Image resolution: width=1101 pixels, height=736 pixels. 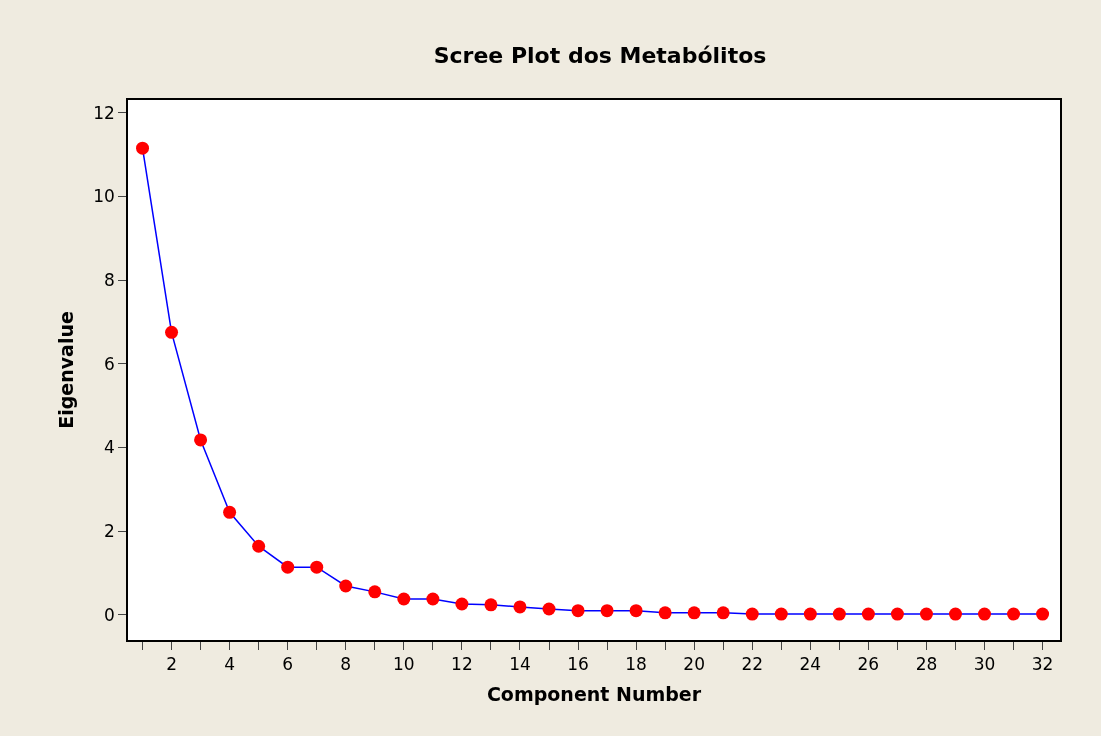 What do you see at coordinates (636, 664) in the screenshot?
I see `x-tick-label: 18` at bounding box center [636, 664].